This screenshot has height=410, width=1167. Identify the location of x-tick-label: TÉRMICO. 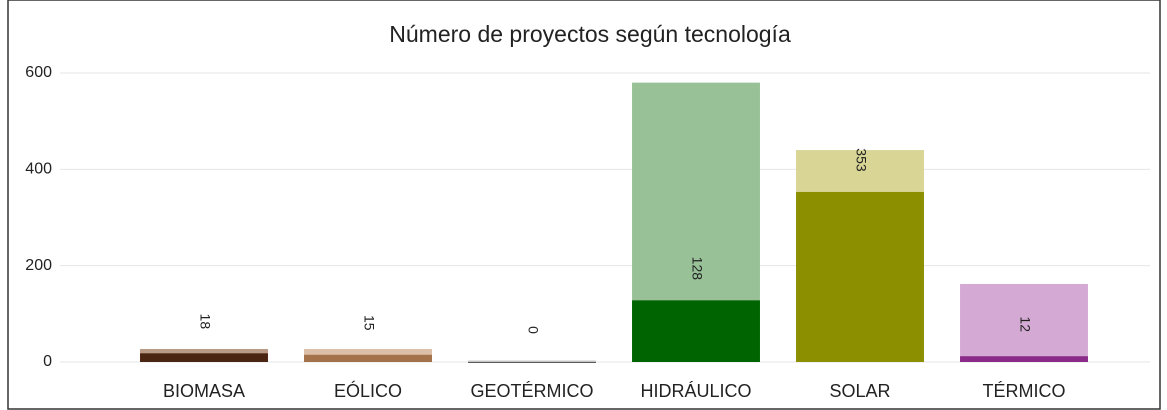
(1024, 391).